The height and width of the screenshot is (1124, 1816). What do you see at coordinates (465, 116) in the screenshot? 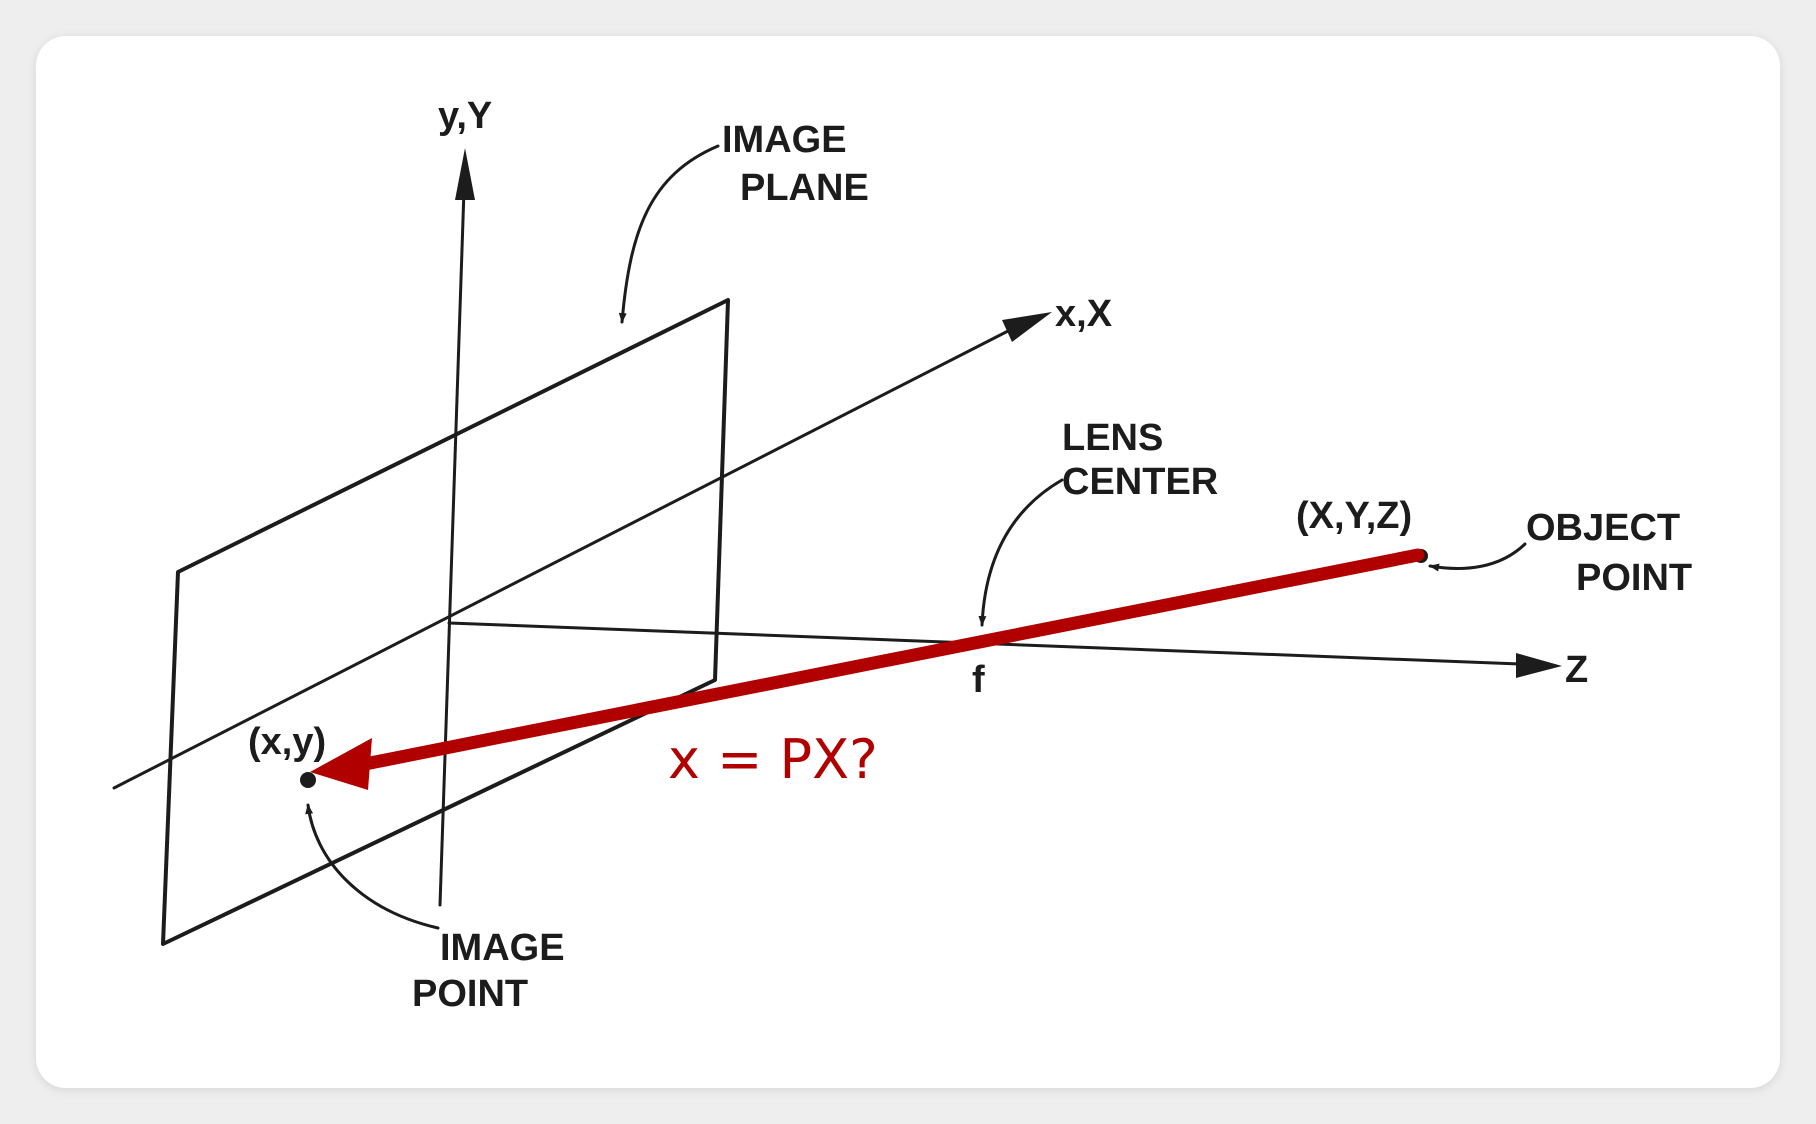
I see `y-axis-label: y,Y` at bounding box center [465, 116].